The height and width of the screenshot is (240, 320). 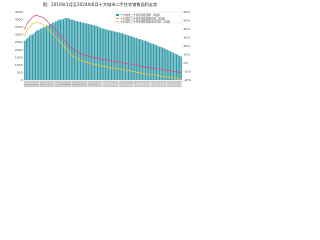 What do you see at coordinates (180, 84) in the screenshot?
I see `x-tick-label: 2024-05` at bounding box center [180, 84].